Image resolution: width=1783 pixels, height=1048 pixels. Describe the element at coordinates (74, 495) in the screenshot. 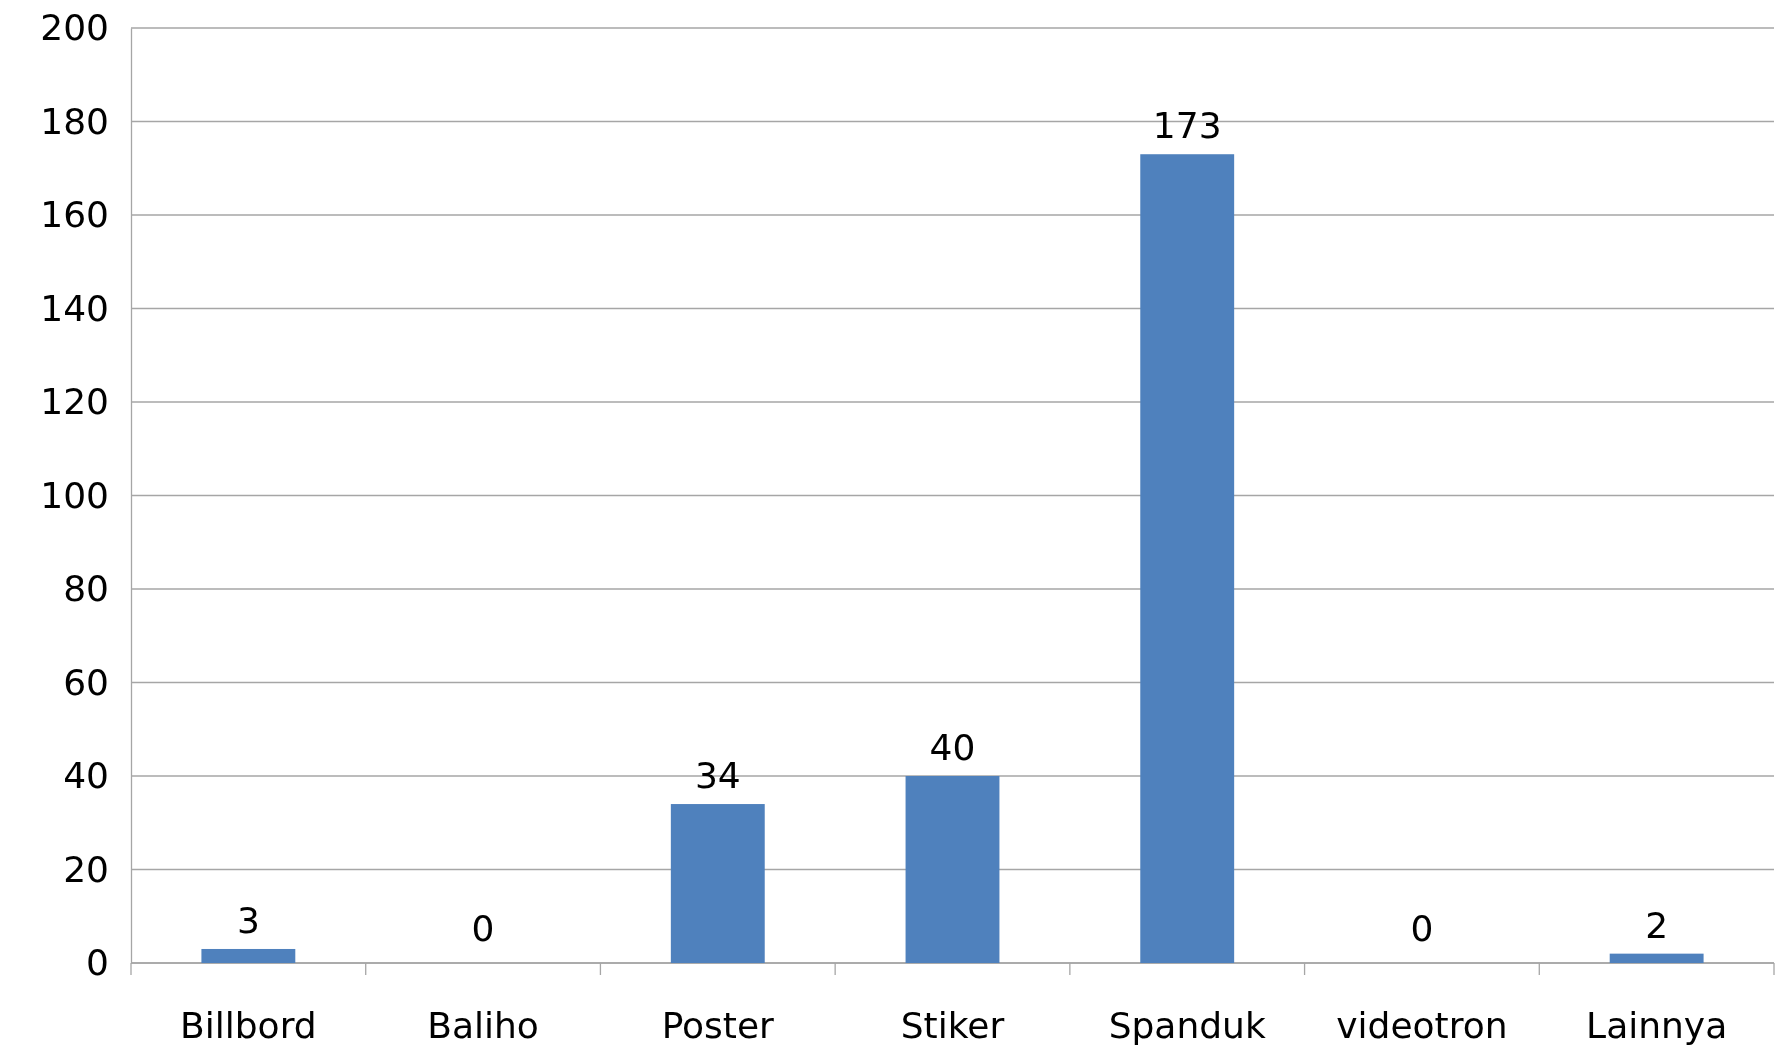

I see `y-tick-label: 100` at that location.